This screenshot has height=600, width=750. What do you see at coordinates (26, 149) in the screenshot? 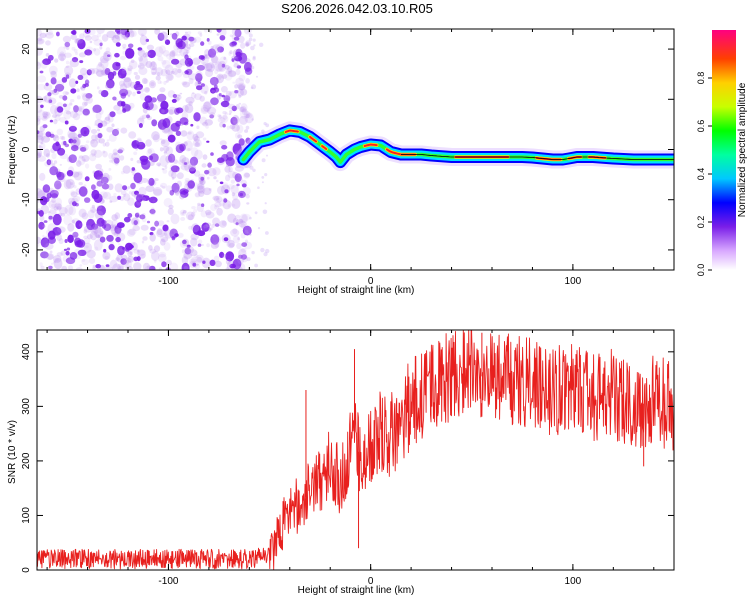
I see `y-tick-label: 0` at bounding box center [26, 149].